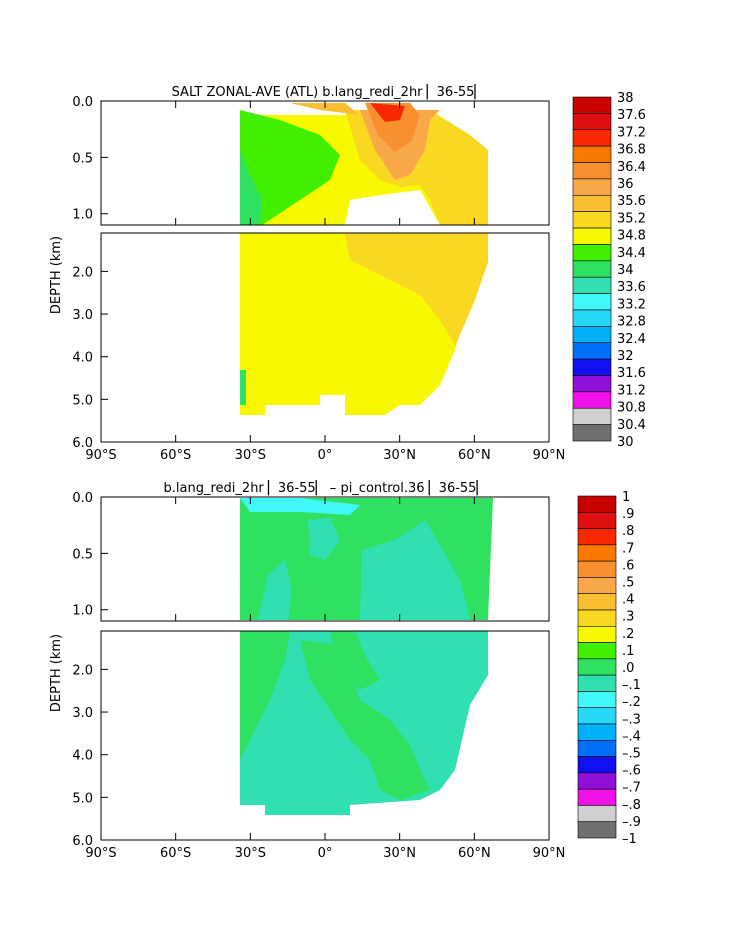  I want to click on colorbar-label: 36, so click(625, 184).